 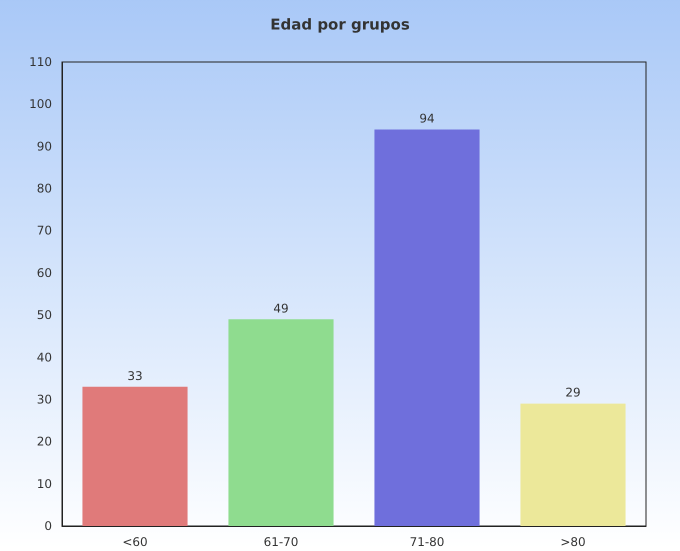 What do you see at coordinates (281, 542) in the screenshot?
I see `x-tick-label: 61-70` at bounding box center [281, 542].